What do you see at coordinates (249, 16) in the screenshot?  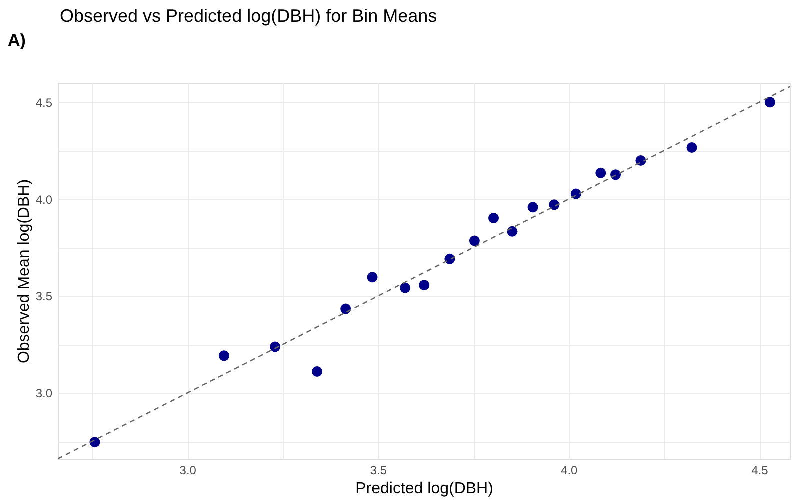 I see `chart-title: Observed vs Predicted log(DBH) for Bin Means` at bounding box center [249, 16].